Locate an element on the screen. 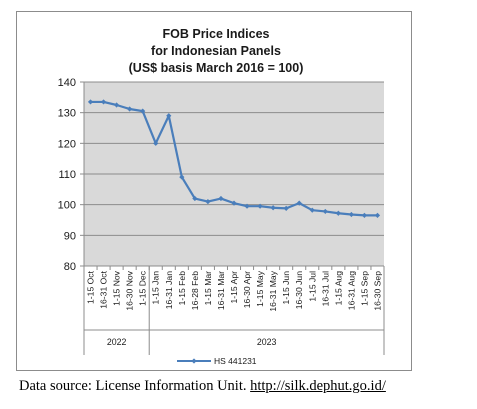 This screenshot has width=477, height=409. source-link: http://silk.dephut.go.id/ is located at coordinates (318, 386).